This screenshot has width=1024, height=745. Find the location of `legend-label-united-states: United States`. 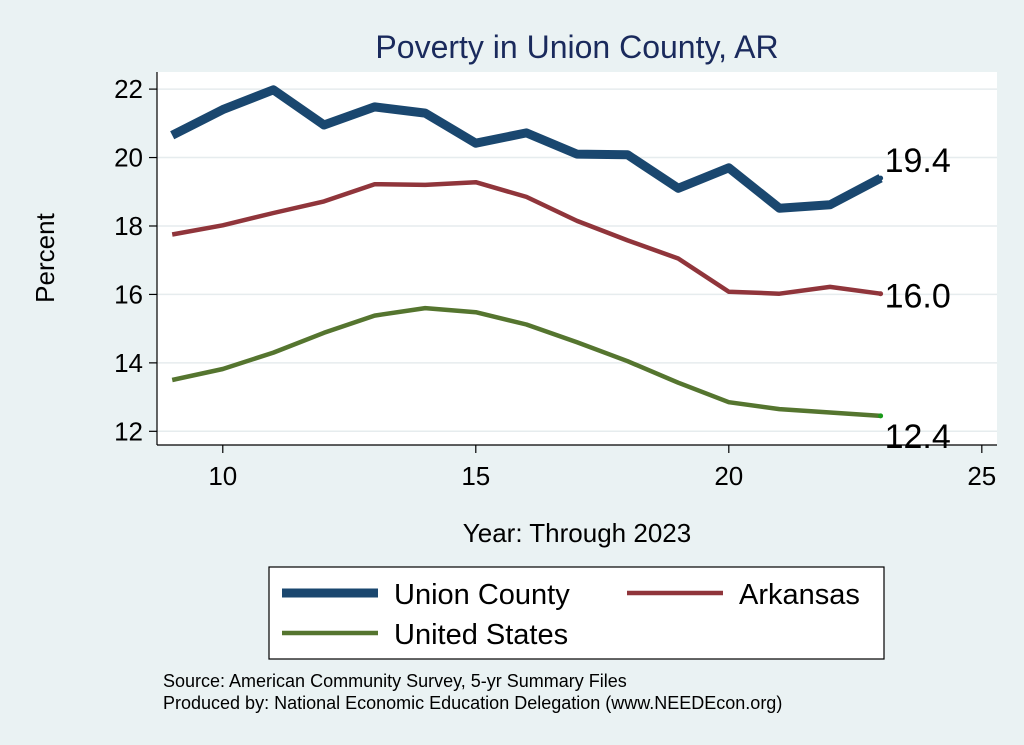

legend-label-united-states: United States is located at coordinates (481, 635).